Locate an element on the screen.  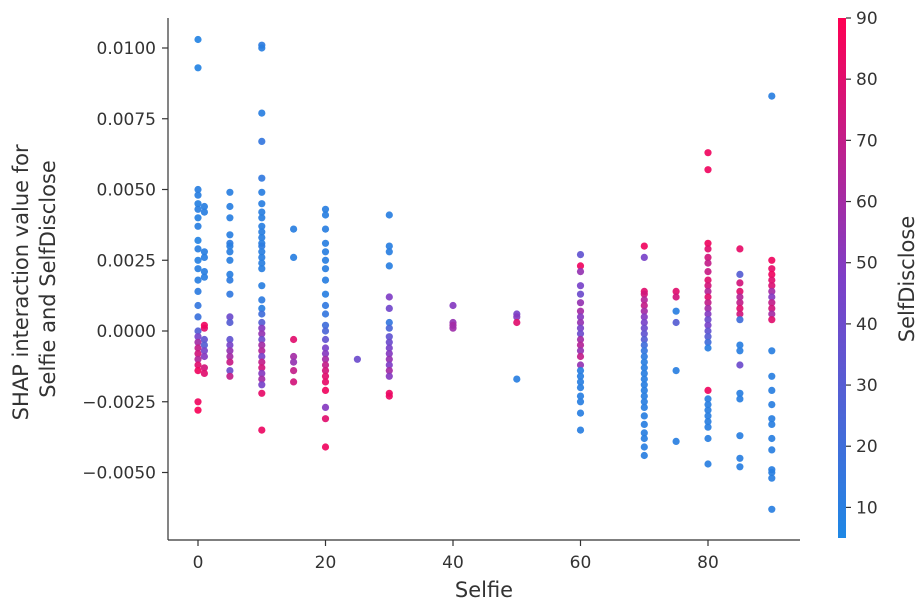
x-tick-label: 0 is located at coordinates (198, 563).